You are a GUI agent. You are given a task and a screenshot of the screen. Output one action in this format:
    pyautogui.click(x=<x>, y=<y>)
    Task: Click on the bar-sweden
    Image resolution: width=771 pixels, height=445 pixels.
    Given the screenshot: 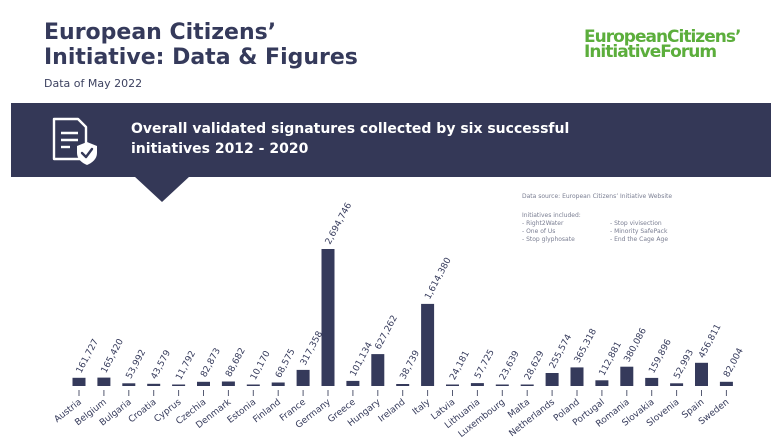 What is the action you would take?
    pyautogui.click(x=726, y=383)
    